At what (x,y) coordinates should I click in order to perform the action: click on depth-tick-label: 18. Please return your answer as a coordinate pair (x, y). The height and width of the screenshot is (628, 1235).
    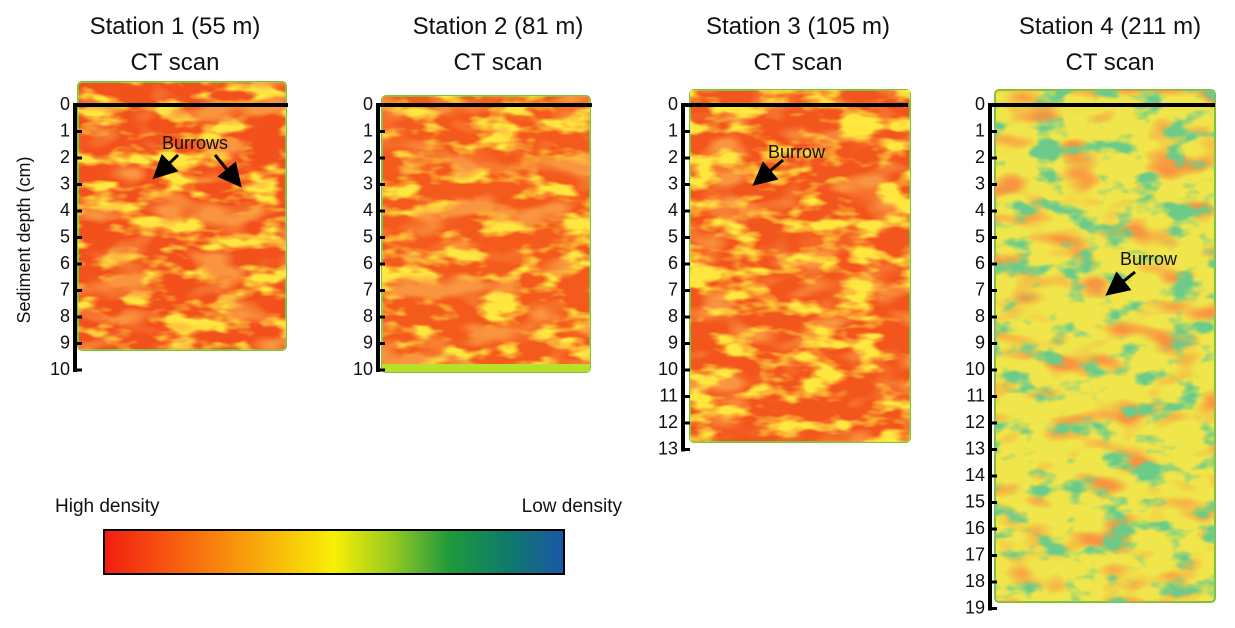
    Looking at the image, I should click on (975, 581).